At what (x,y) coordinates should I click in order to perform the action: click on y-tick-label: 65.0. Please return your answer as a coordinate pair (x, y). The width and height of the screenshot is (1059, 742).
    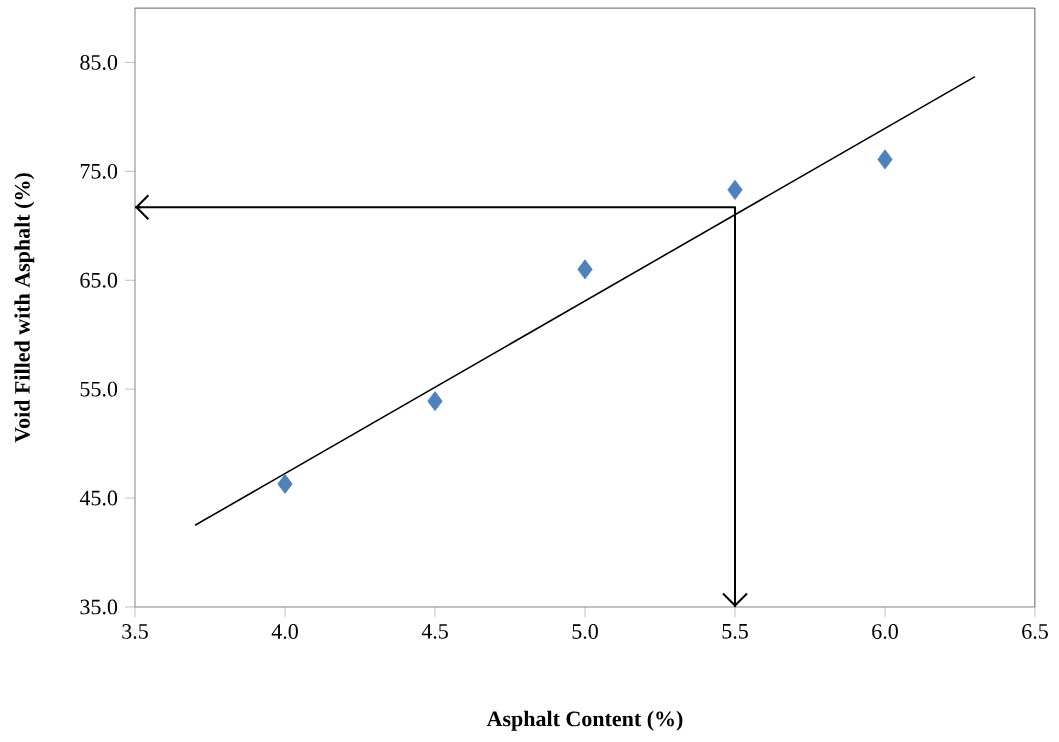
    Looking at the image, I should click on (99, 280).